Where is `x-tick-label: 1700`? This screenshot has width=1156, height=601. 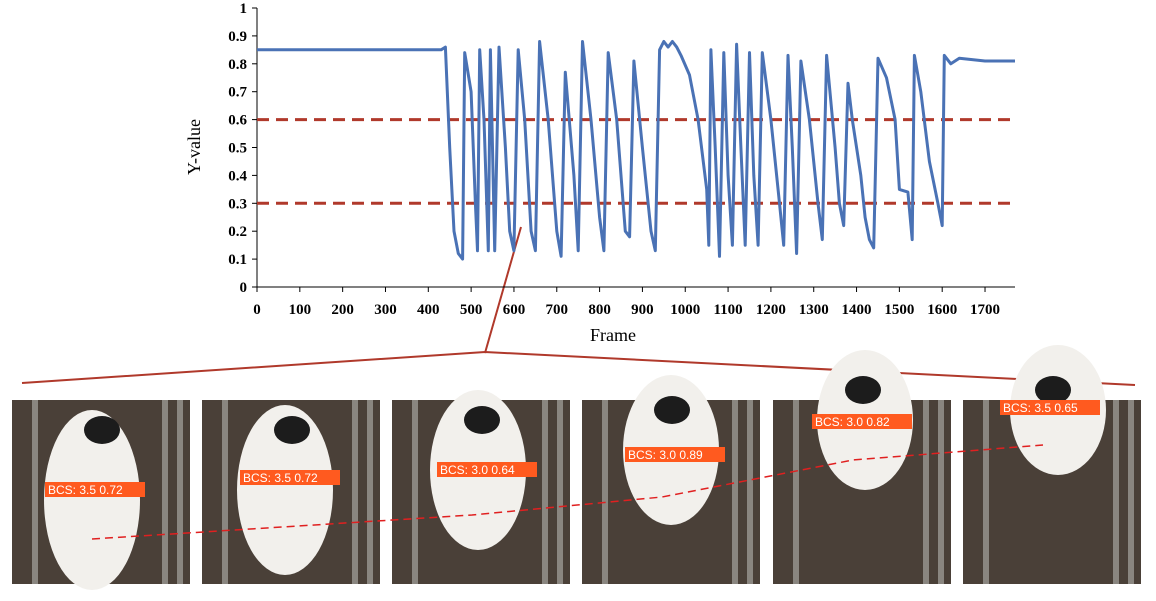 x-tick-label: 1700 is located at coordinates (985, 310).